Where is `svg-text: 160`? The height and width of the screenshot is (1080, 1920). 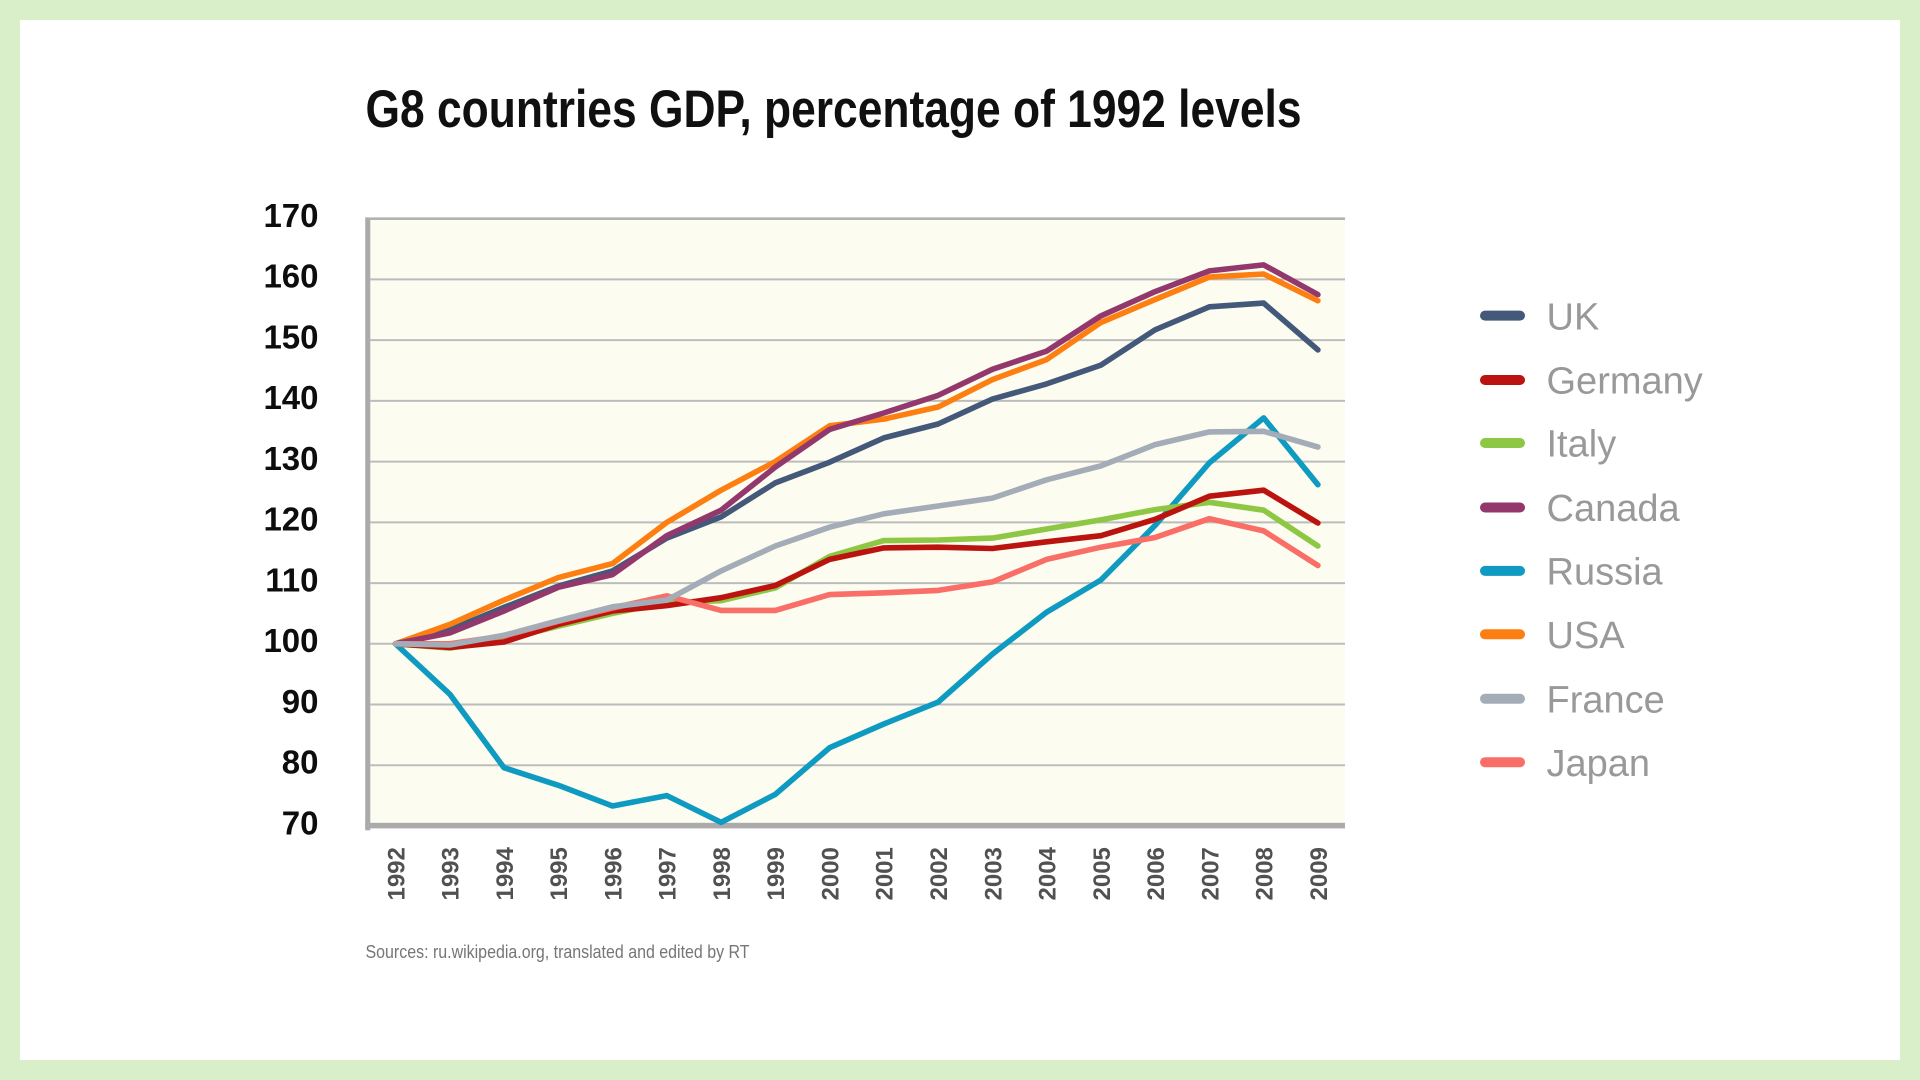 svg-text: 160 is located at coordinates (290, 276).